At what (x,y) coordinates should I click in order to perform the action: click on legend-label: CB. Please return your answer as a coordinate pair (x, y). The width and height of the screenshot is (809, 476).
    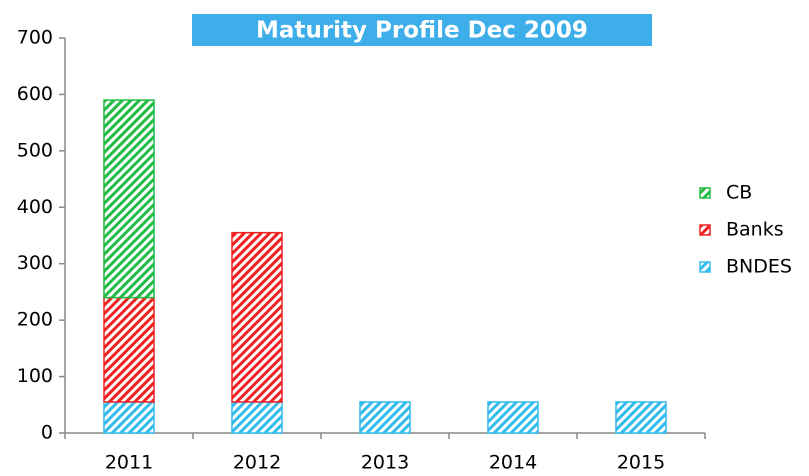
    Looking at the image, I should click on (739, 193).